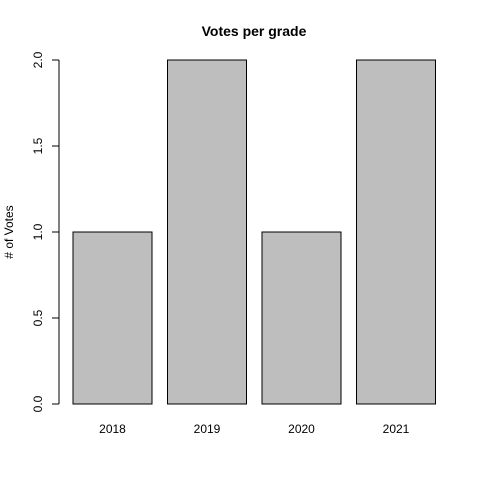 The width and height of the screenshot is (480, 480). What do you see at coordinates (112, 429) in the screenshot?
I see `x-tick-label-2018: 2018` at bounding box center [112, 429].